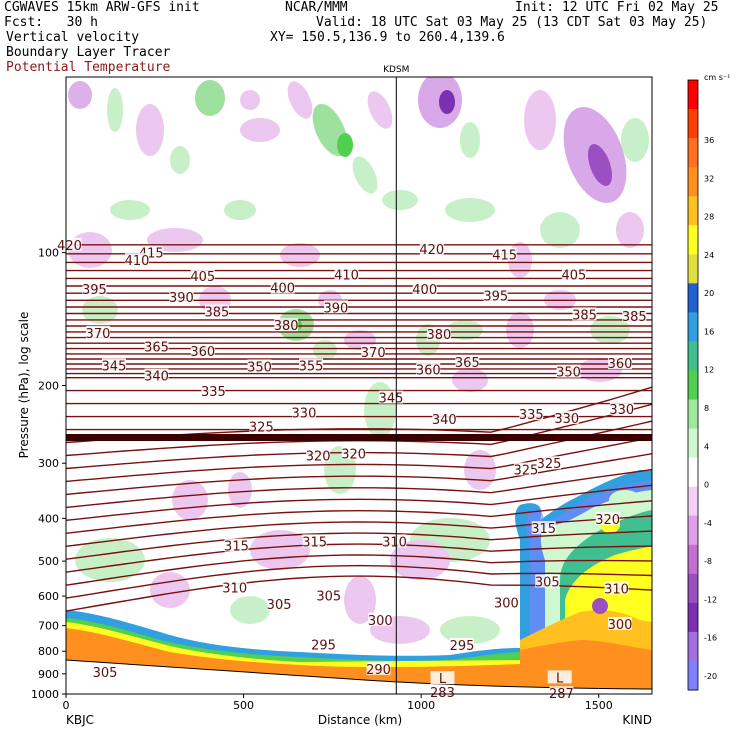 This screenshot has height=740, width=740. What do you see at coordinates (438, 335) in the screenshot?
I see `theta-label: 380` at bounding box center [438, 335].